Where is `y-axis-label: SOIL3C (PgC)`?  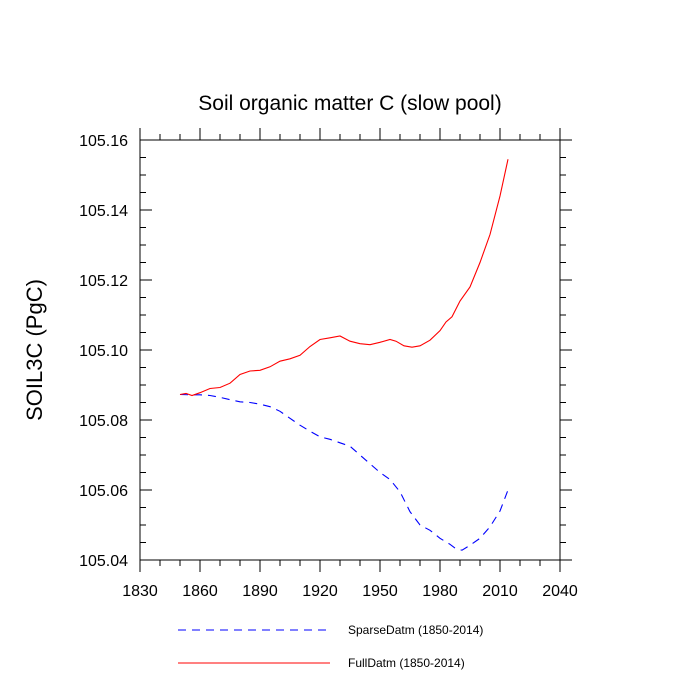 y-axis-label: SOIL3C (PgC) is located at coordinates (34, 350).